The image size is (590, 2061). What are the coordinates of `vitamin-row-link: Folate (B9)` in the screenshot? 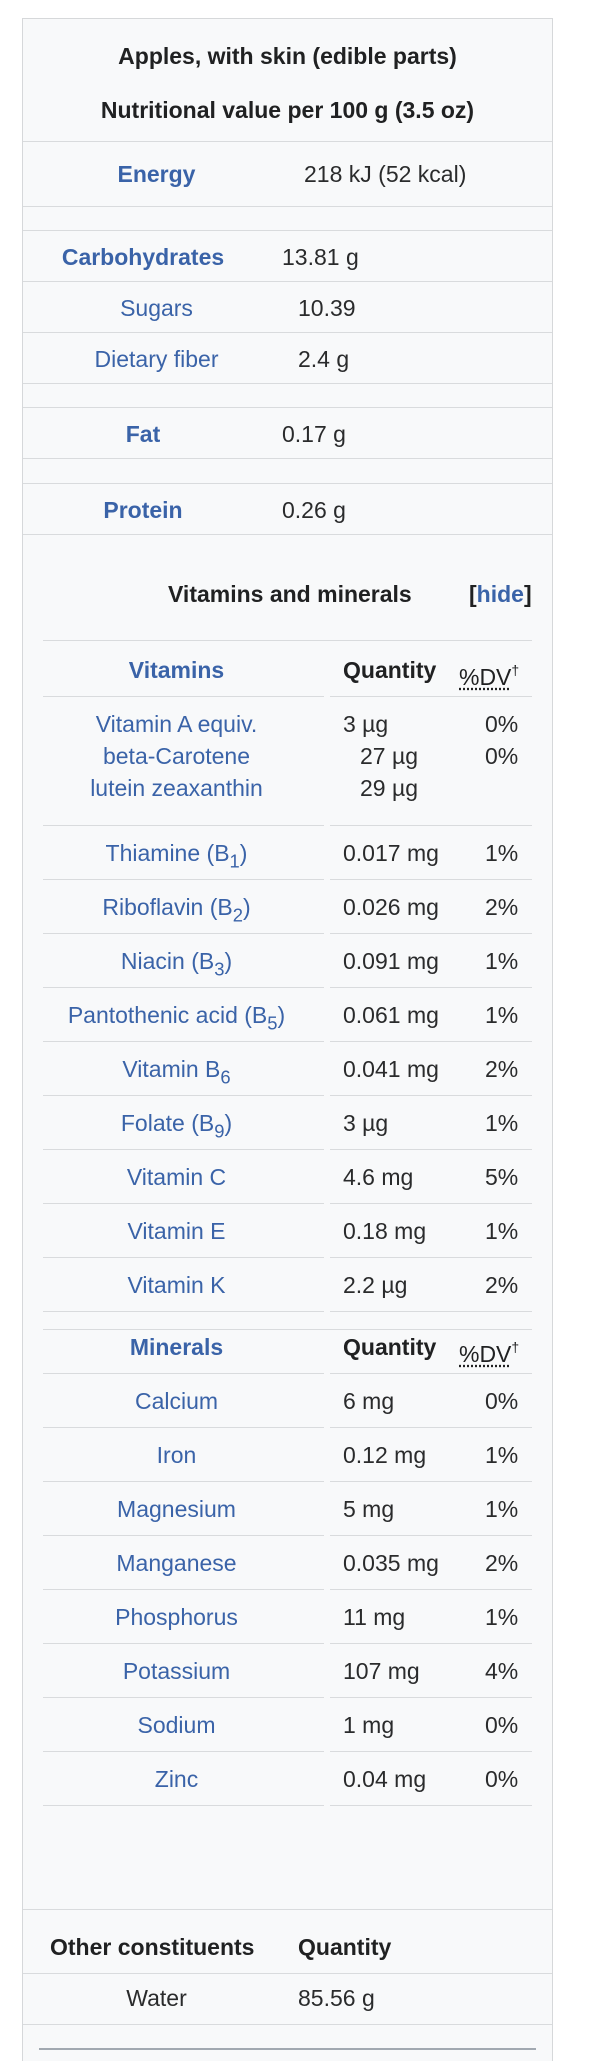 It's located at (176, 1126).